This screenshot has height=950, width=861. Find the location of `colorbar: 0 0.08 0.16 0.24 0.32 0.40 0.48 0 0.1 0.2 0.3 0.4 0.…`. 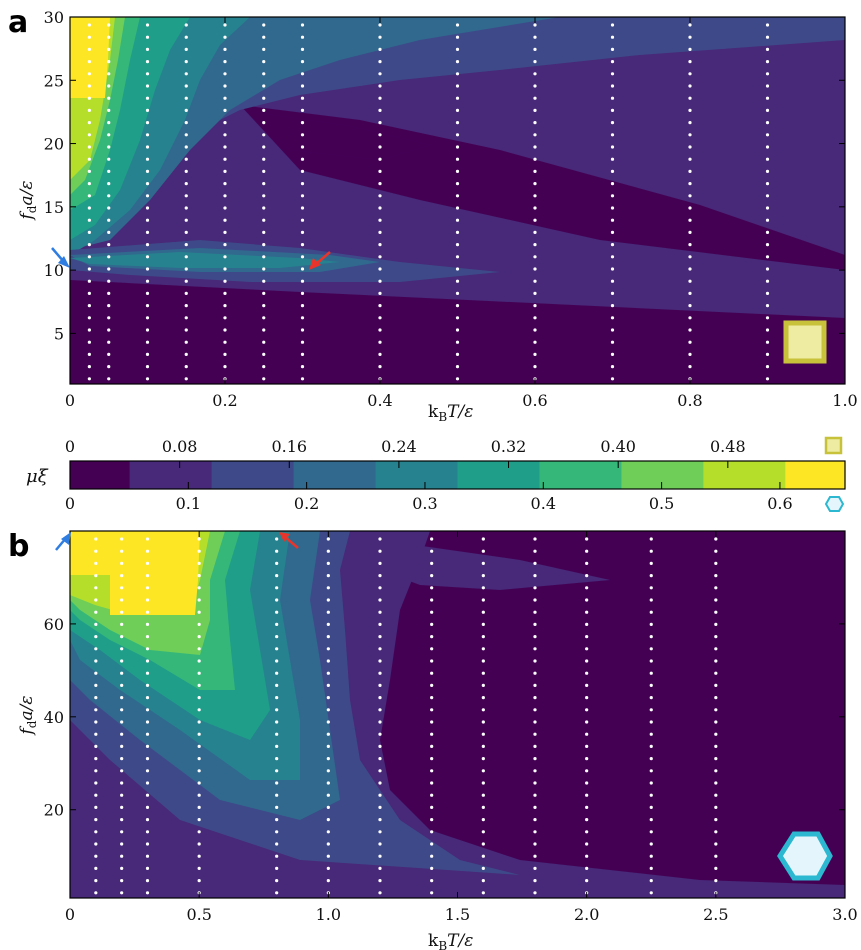

colorbar: 0 0.08 0.16 0.24 0.32 0.40 0.48 0 0.1 0.2 0.3 0.4 0.… is located at coordinates (436, 474).